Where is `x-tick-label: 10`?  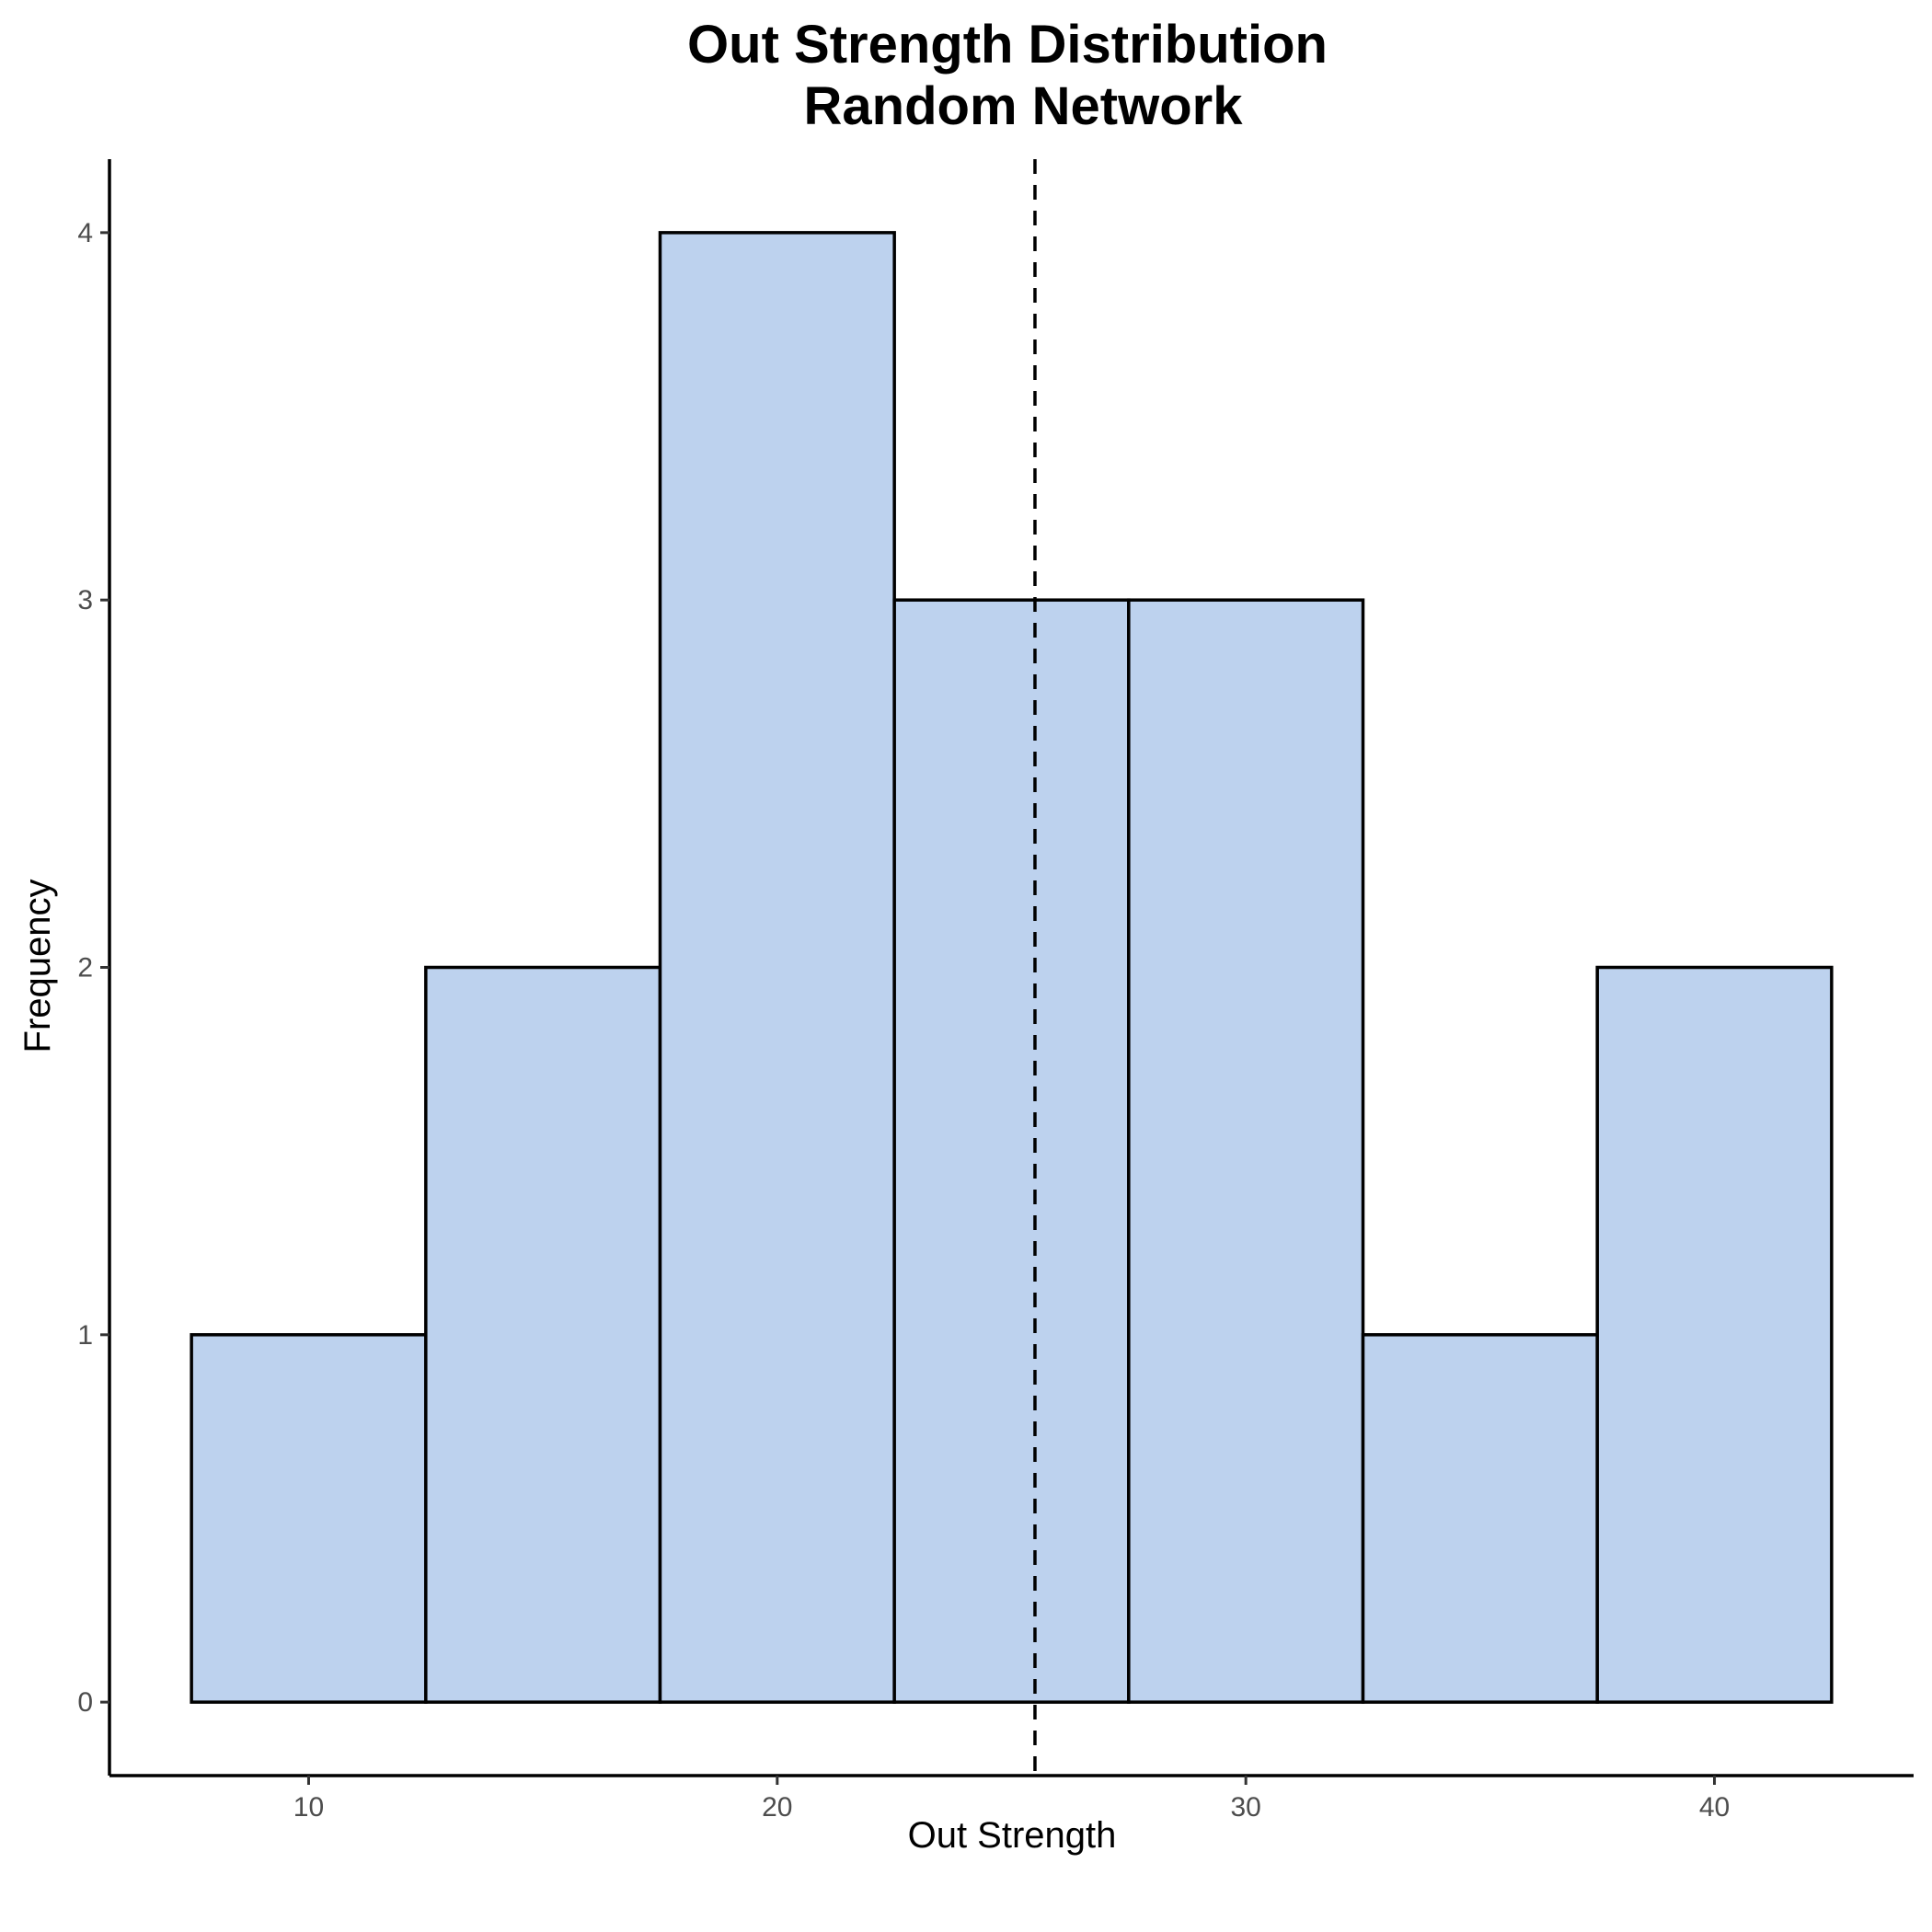
x-tick-label: 10 is located at coordinates (308, 1807).